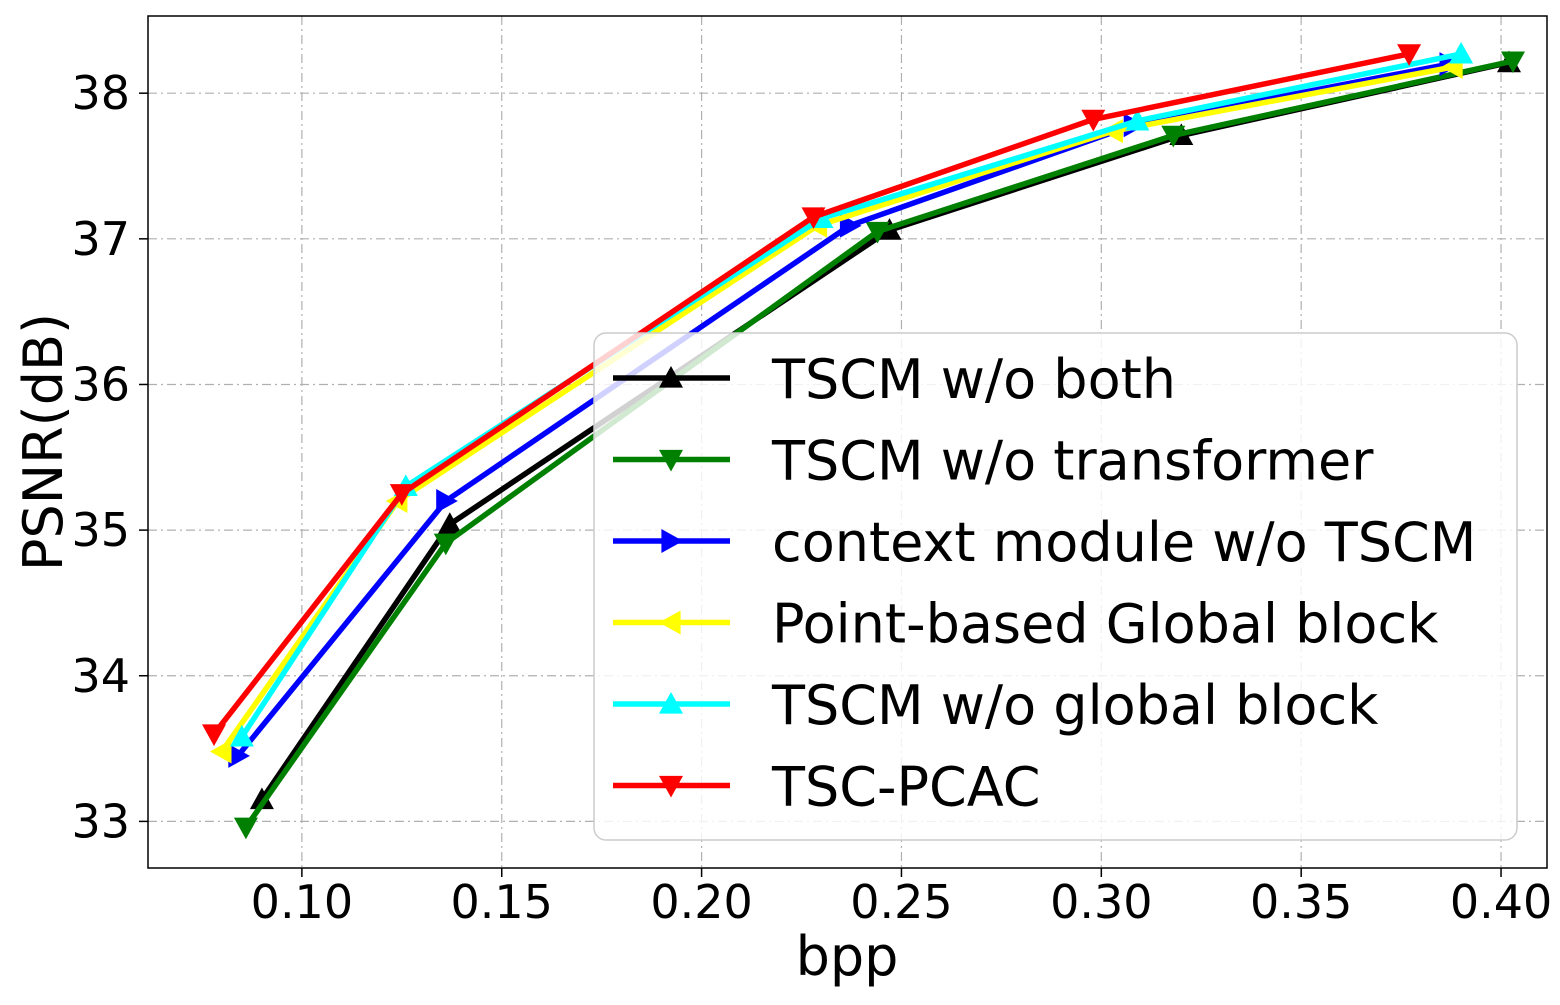 The height and width of the screenshot is (1005, 1560). What do you see at coordinates (100, 530) in the screenshot?
I see `y-tick-label: 35` at bounding box center [100, 530].